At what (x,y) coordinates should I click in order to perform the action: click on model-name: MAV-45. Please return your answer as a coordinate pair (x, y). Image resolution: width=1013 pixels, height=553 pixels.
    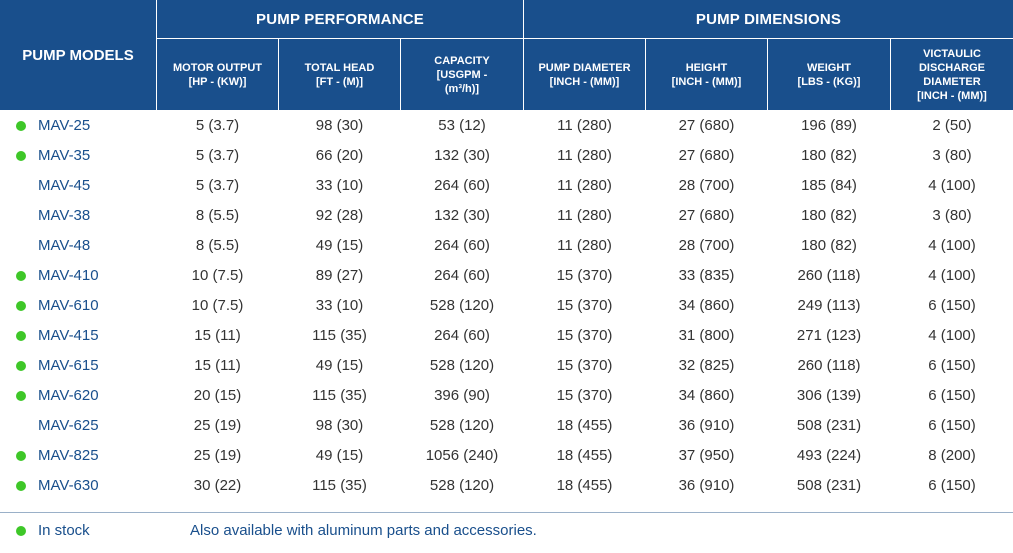
    Looking at the image, I should click on (64, 185).